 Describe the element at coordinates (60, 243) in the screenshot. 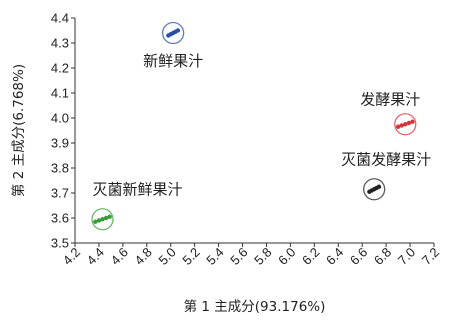

I see `y-tick-label: 3.5` at that location.